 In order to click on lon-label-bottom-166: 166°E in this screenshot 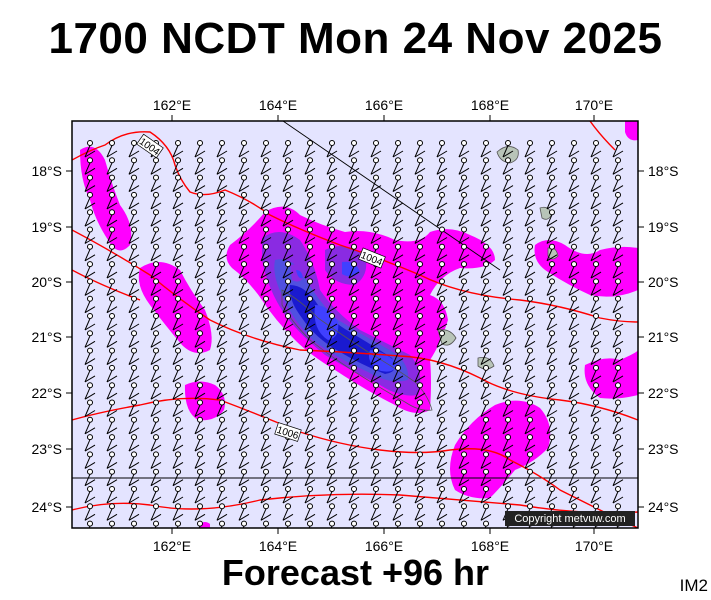, I will do `click(384, 546)`.